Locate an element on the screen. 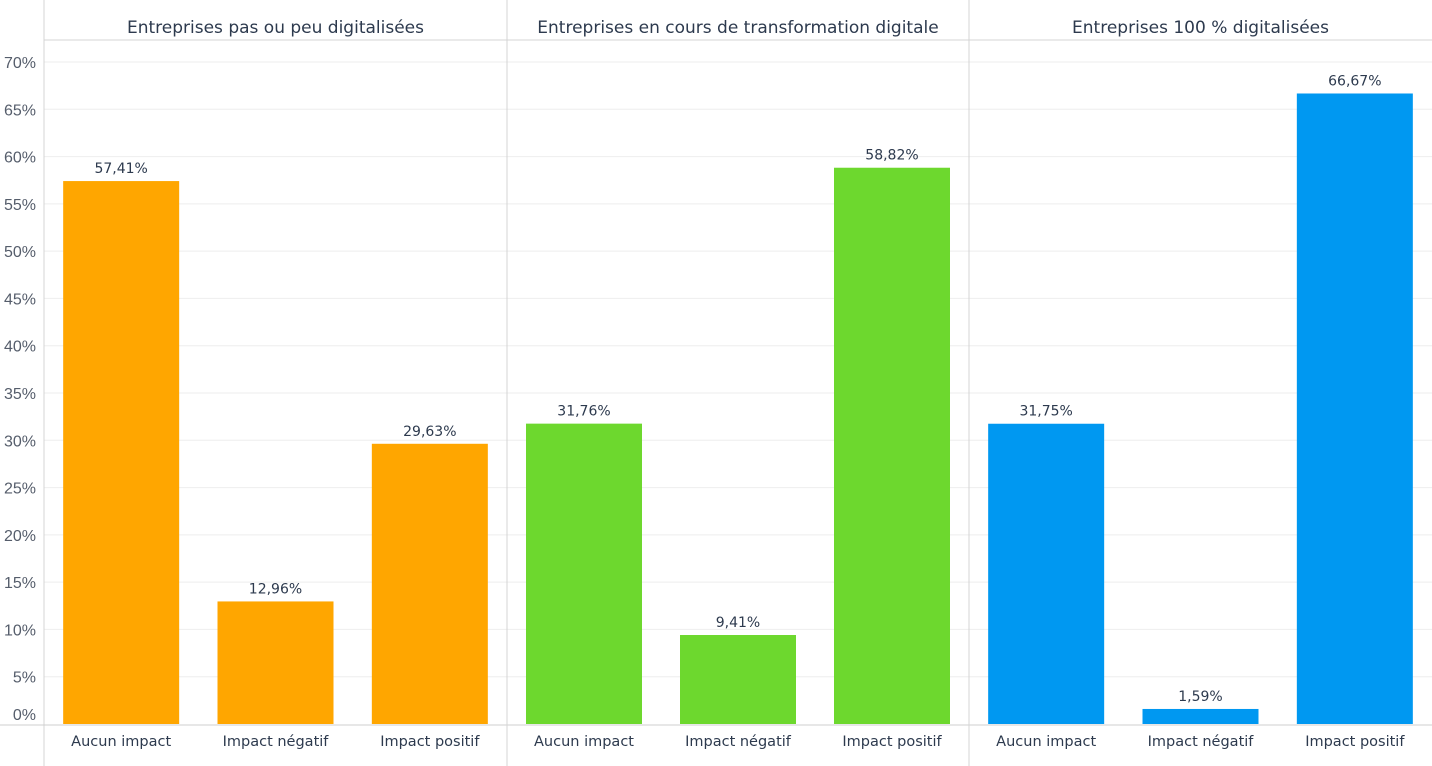 The image size is (1432, 766). data-label: 29,63% is located at coordinates (429, 432).